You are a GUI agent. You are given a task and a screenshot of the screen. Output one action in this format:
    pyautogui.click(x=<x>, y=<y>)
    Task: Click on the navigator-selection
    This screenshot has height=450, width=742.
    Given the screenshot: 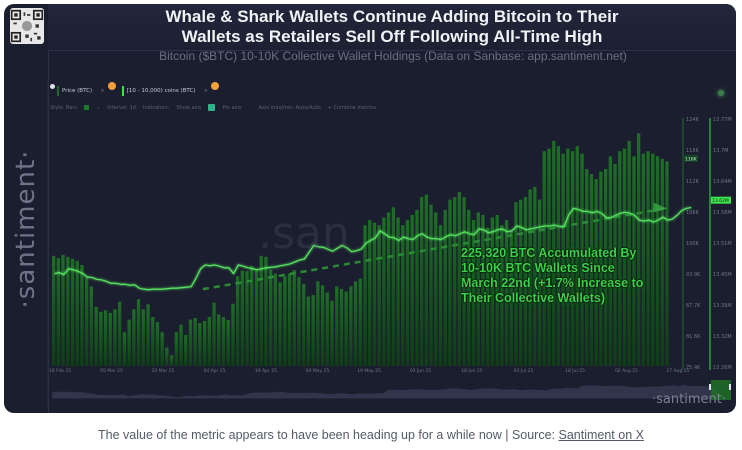 What is the action you would take?
    pyautogui.click(x=721, y=390)
    